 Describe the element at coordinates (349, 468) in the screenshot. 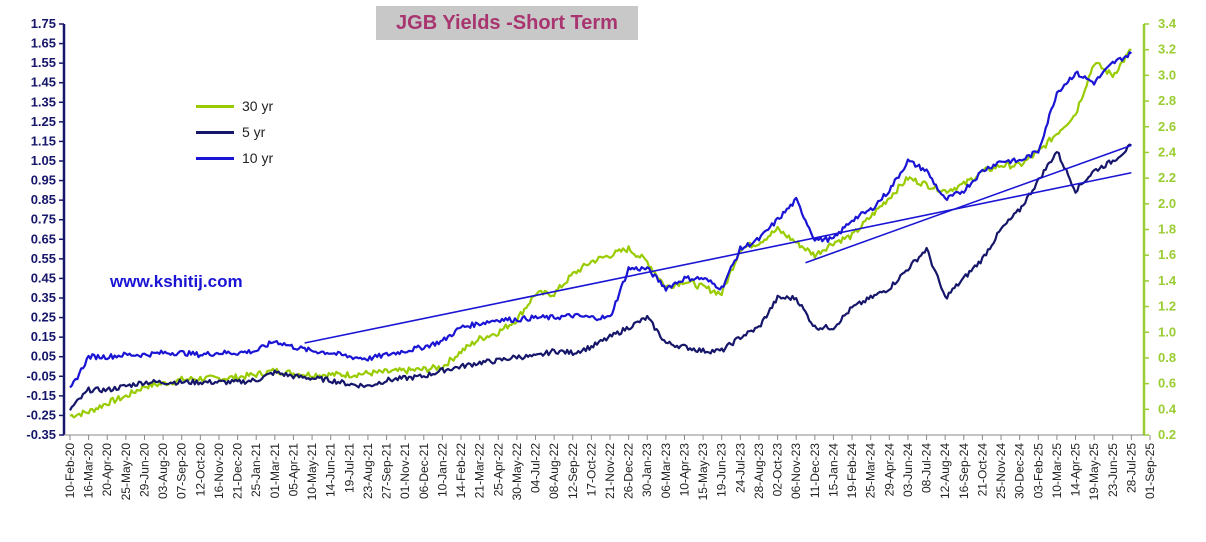

I see `x-tick-label: 19-Jul-21` at that location.